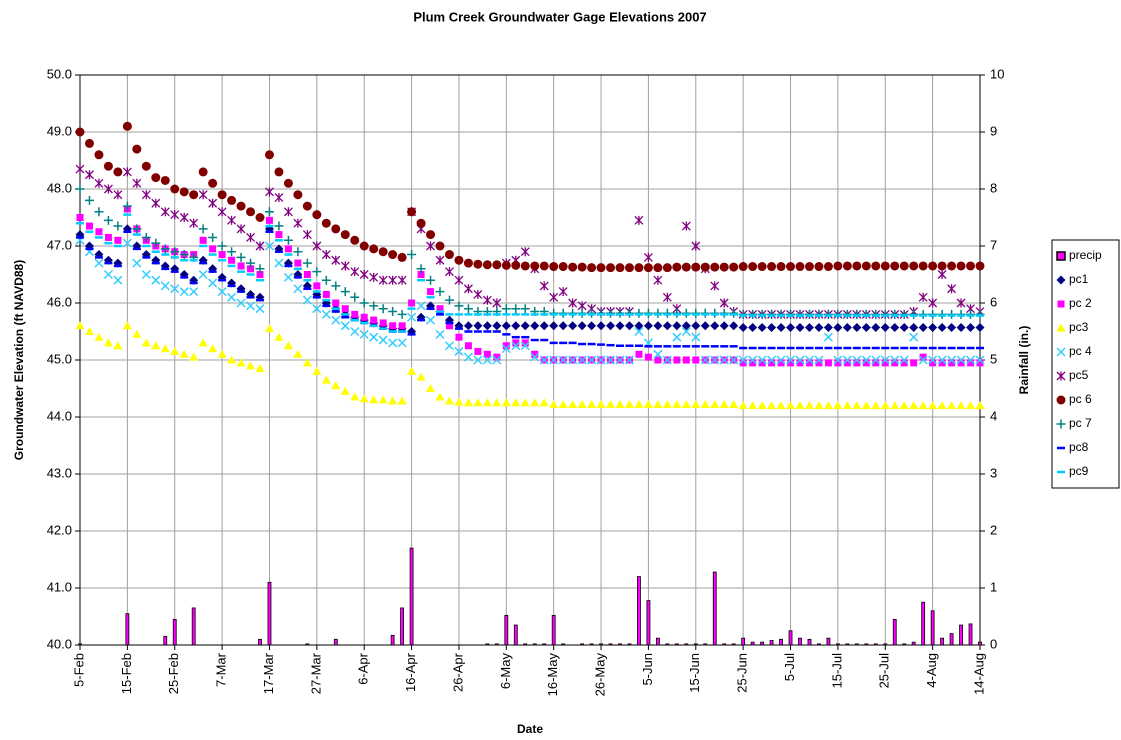 This screenshot has width=1121, height=740. I want to click on bar-series, so click(530, 596).